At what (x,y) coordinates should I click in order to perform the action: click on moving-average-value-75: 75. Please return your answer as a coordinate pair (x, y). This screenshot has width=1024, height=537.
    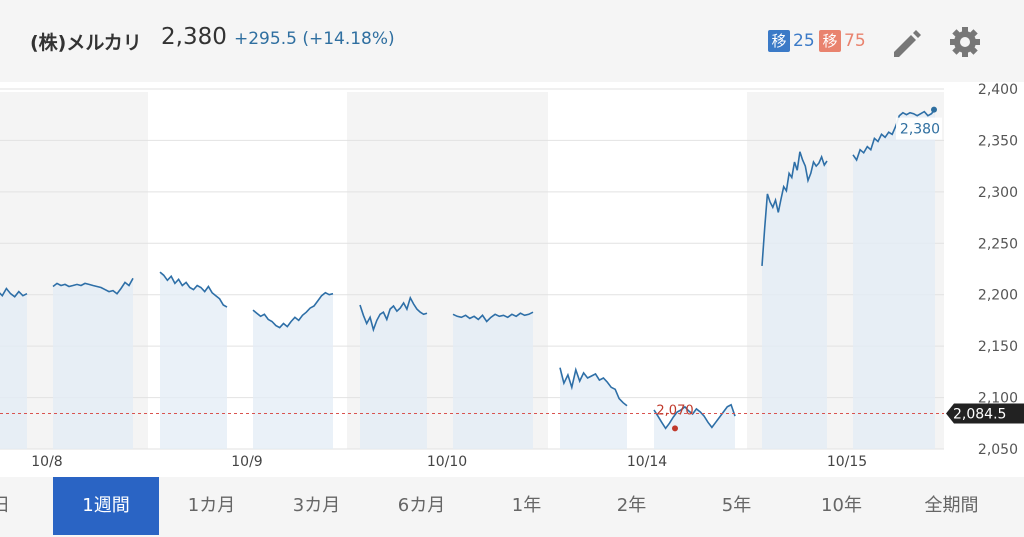
    Looking at the image, I should click on (855, 41).